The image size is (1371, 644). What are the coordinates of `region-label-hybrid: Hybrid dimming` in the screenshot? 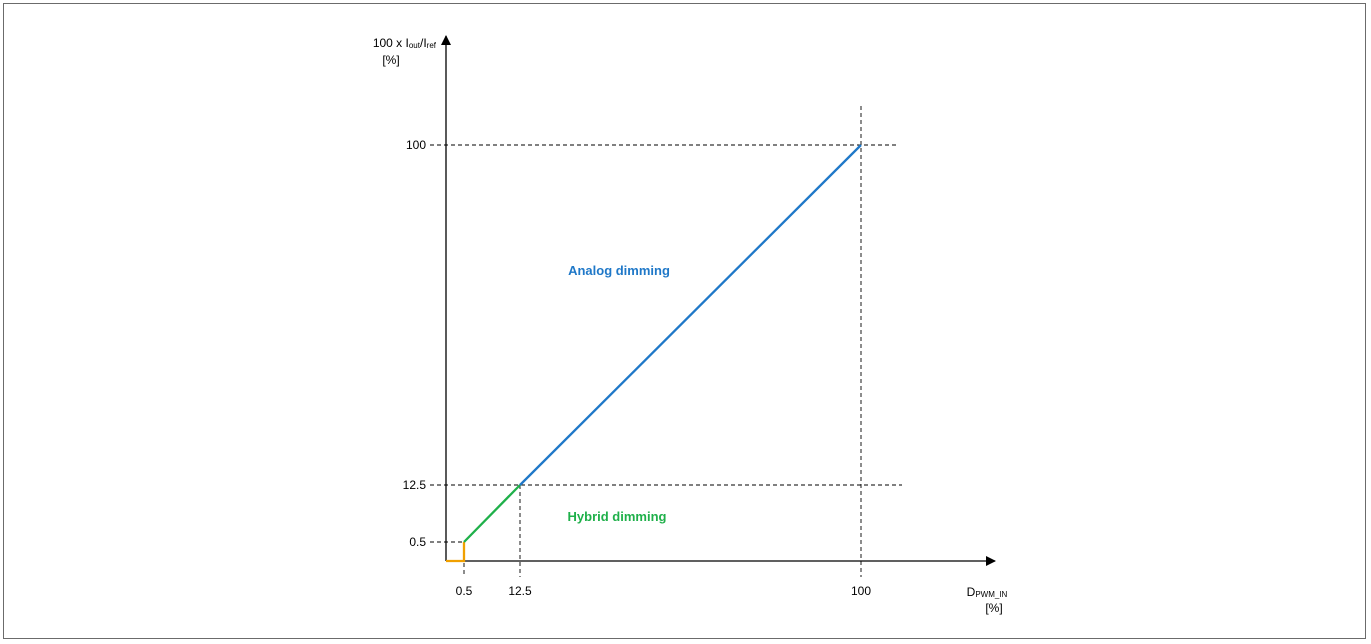 It's located at (617, 516).